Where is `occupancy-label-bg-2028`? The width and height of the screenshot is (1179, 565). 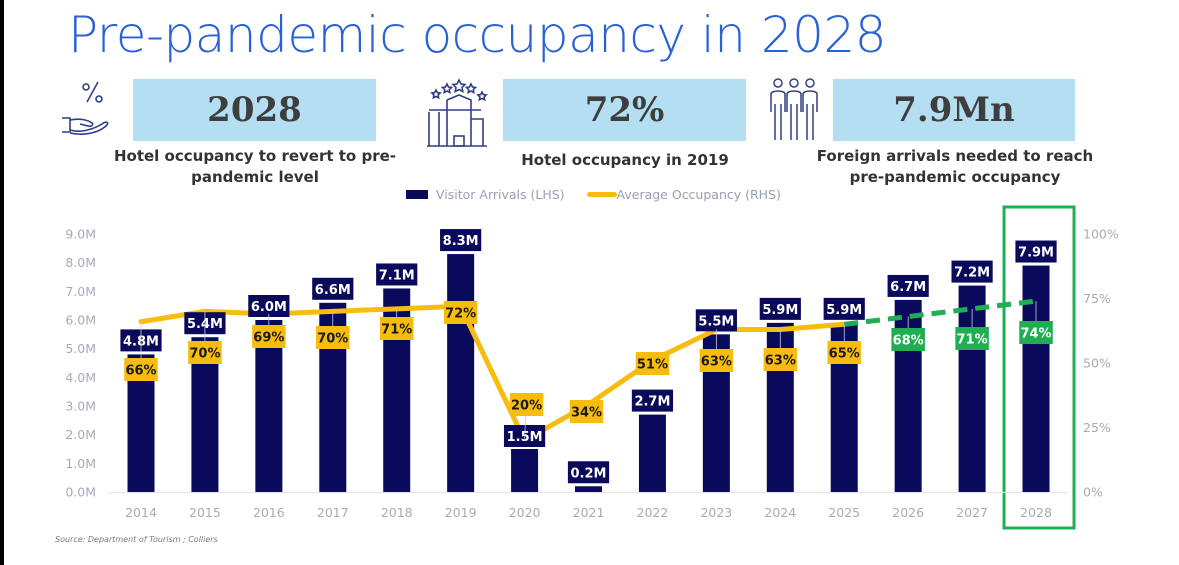
occupancy-label-bg-2028 is located at coordinates (1036, 332).